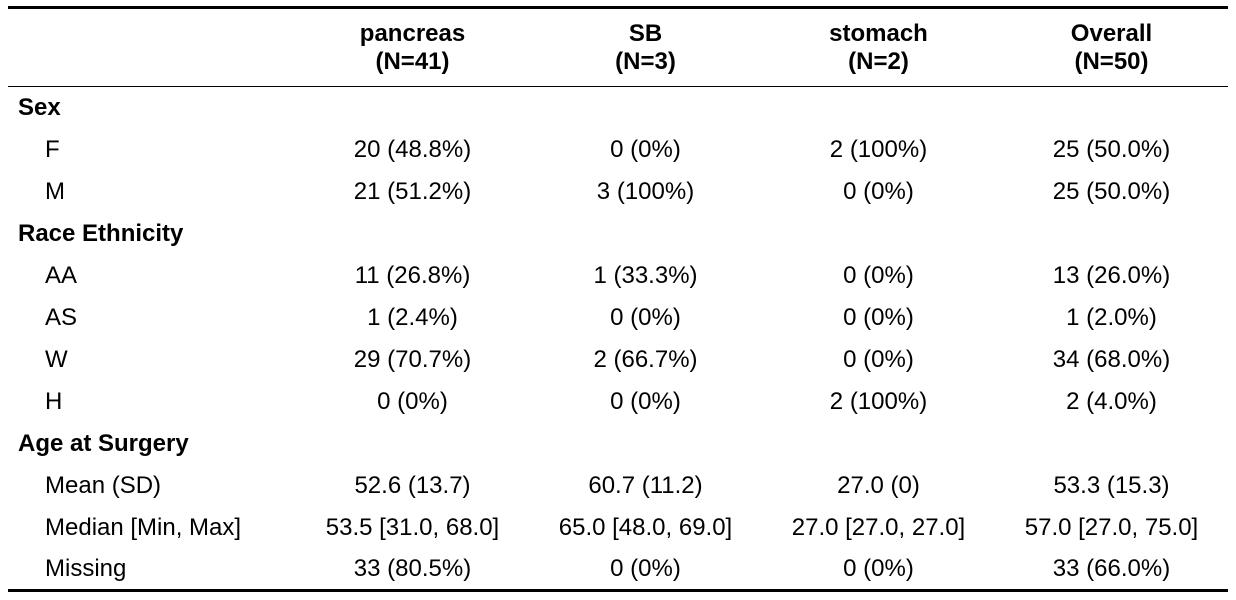 The height and width of the screenshot is (600, 1236). What do you see at coordinates (55, 191) in the screenshot?
I see `row-label: M` at bounding box center [55, 191].